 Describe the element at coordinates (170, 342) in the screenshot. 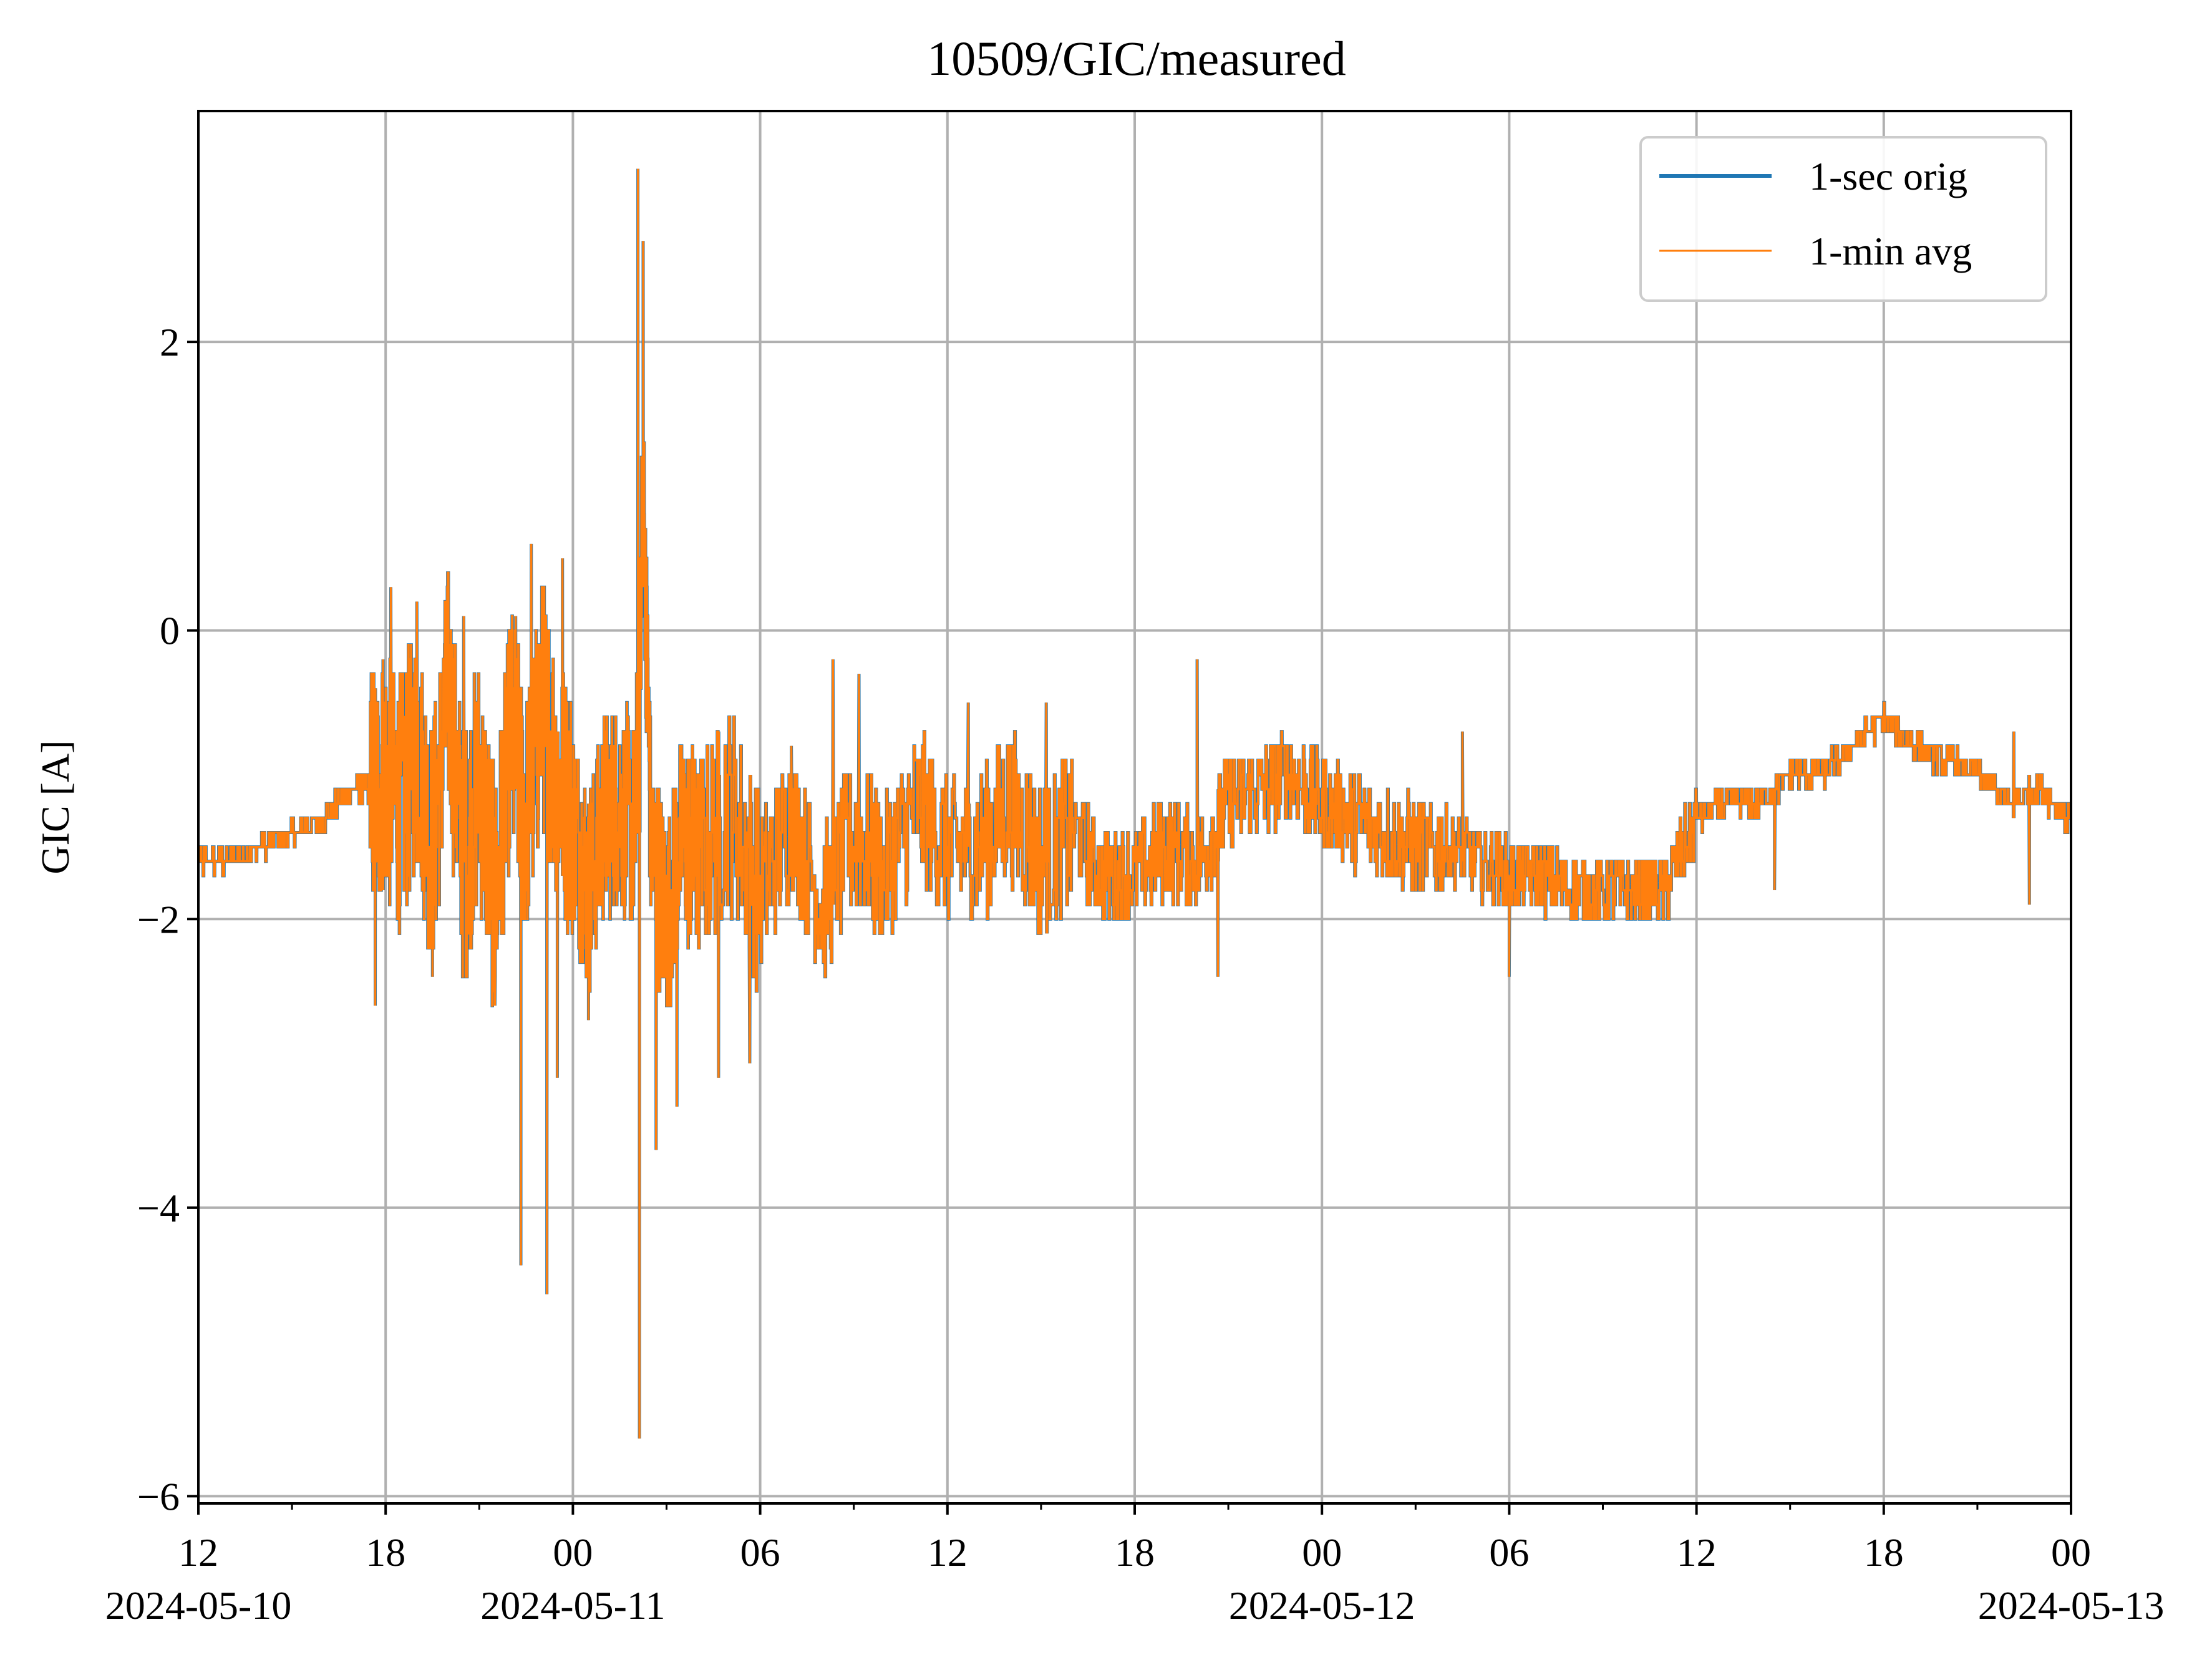

I see `y-tick-label: 2` at that location.